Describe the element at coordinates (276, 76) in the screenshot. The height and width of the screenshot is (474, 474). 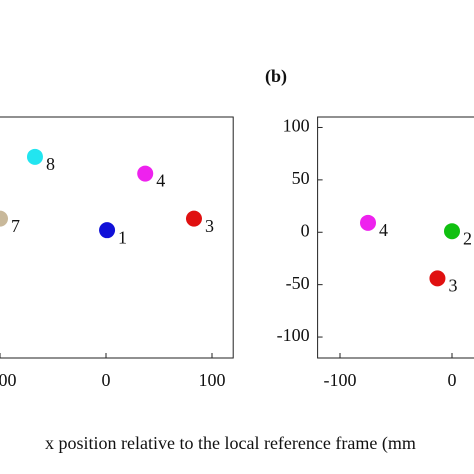
I see `panel-label: (b)` at that location.